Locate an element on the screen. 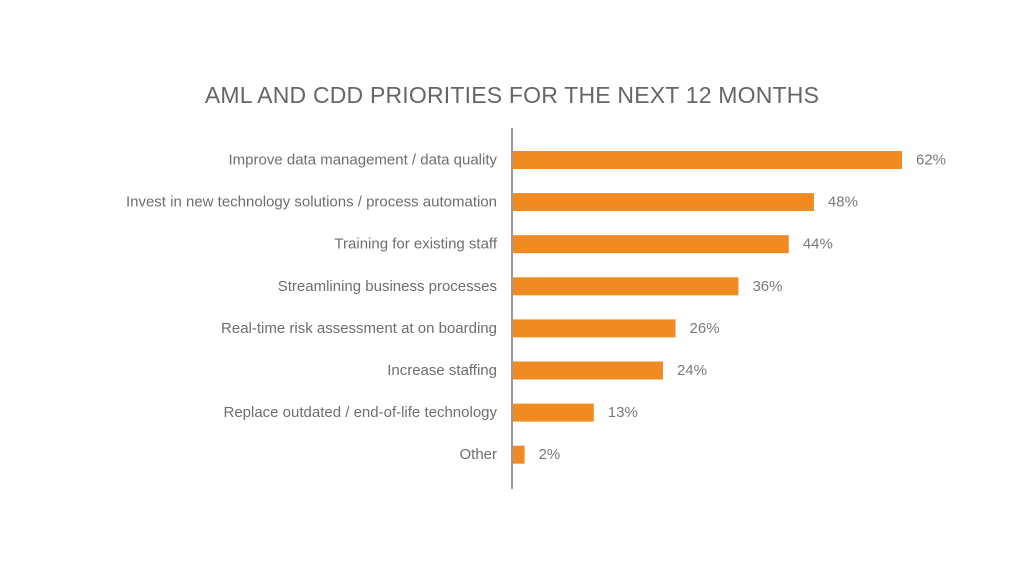 The width and height of the screenshot is (1024, 562). value-label: 62% is located at coordinates (931, 160).